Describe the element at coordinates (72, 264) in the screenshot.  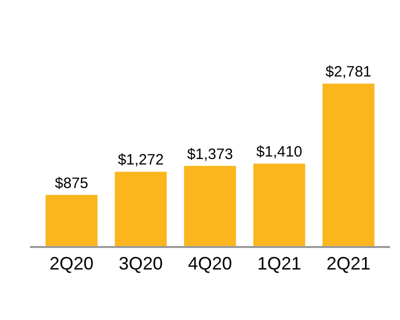
I see `x-tick-label: 2Q20` at that location.